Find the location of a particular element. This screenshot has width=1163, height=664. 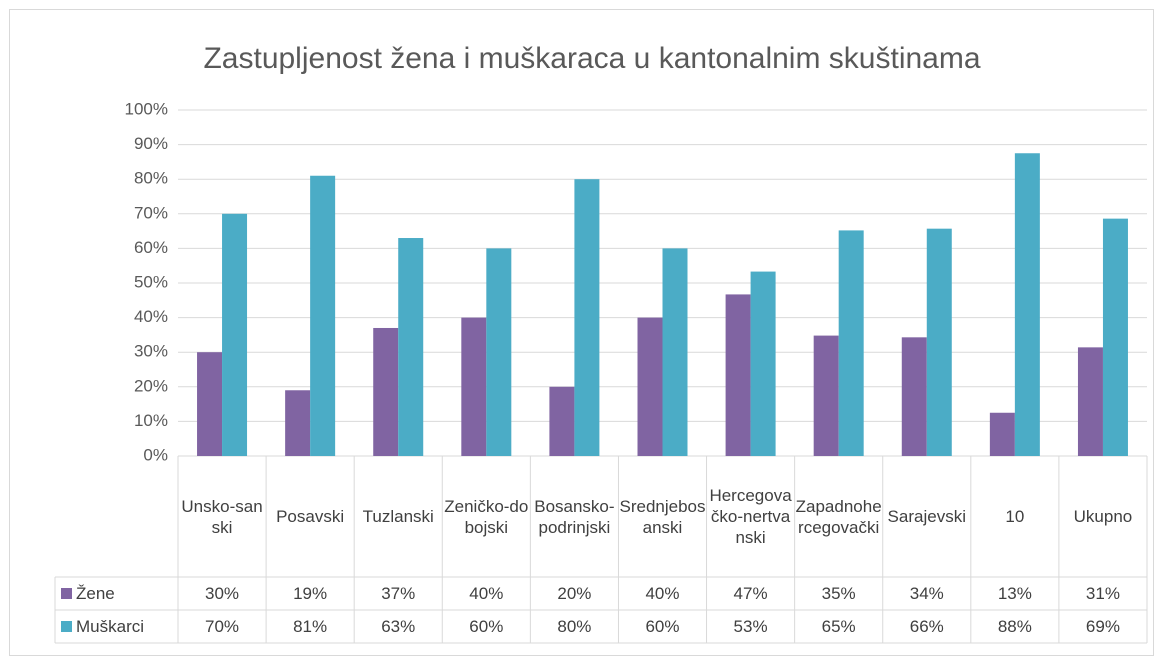

category-label: Posavski is located at coordinates (310, 516).